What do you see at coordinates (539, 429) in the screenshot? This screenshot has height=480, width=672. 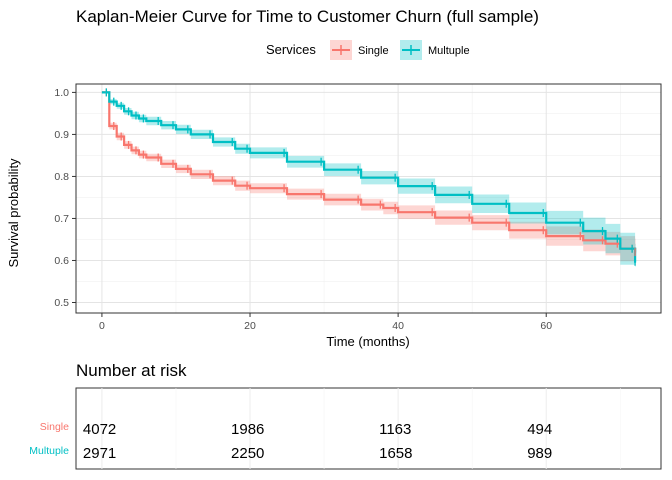 I see `risk-count: 494` at bounding box center [539, 429].